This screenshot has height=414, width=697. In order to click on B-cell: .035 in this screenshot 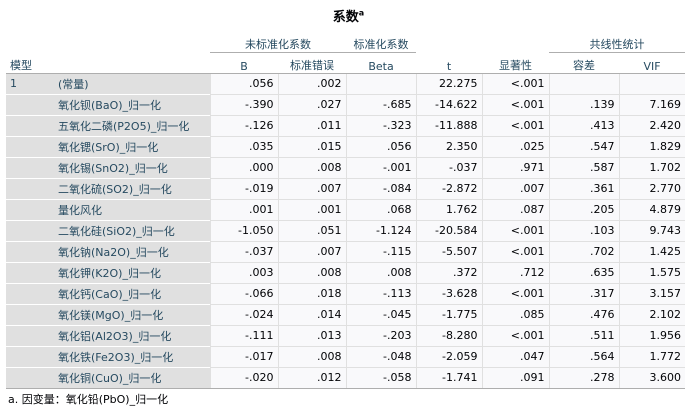, I will do `click(243, 146)`.